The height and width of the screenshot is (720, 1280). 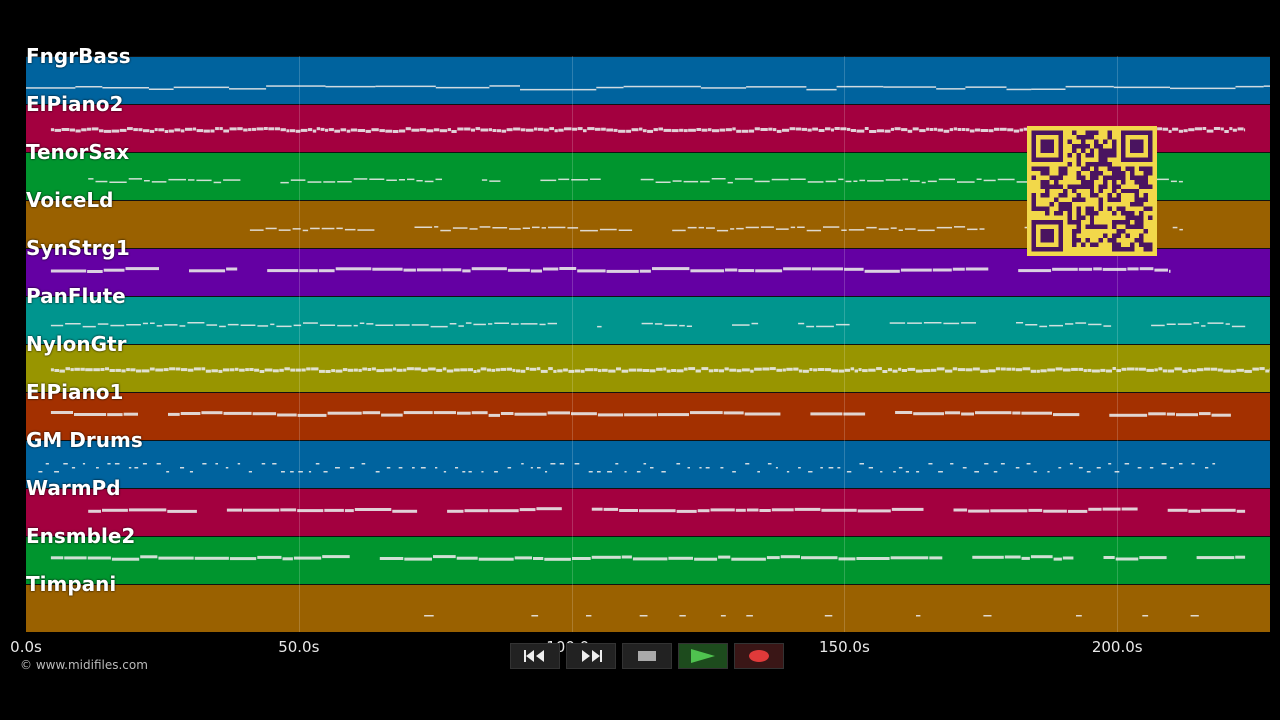 What do you see at coordinates (648, 512) in the screenshot?
I see `track-warmpd` at bounding box center [648, 512].